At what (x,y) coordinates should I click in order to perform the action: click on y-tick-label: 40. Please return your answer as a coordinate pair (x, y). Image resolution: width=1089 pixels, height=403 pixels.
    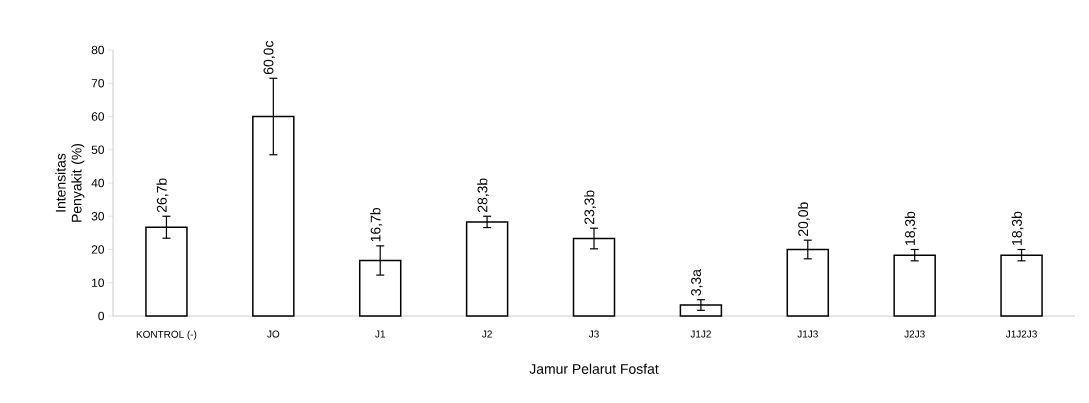
    Looking at the image, I should click on (98, 183).